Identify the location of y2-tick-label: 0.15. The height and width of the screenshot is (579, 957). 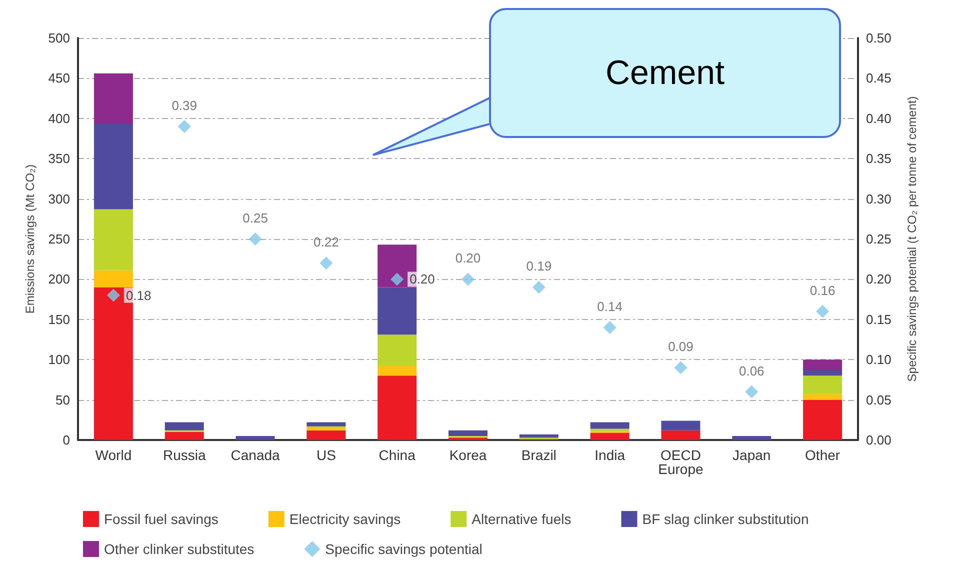
(879, 319).